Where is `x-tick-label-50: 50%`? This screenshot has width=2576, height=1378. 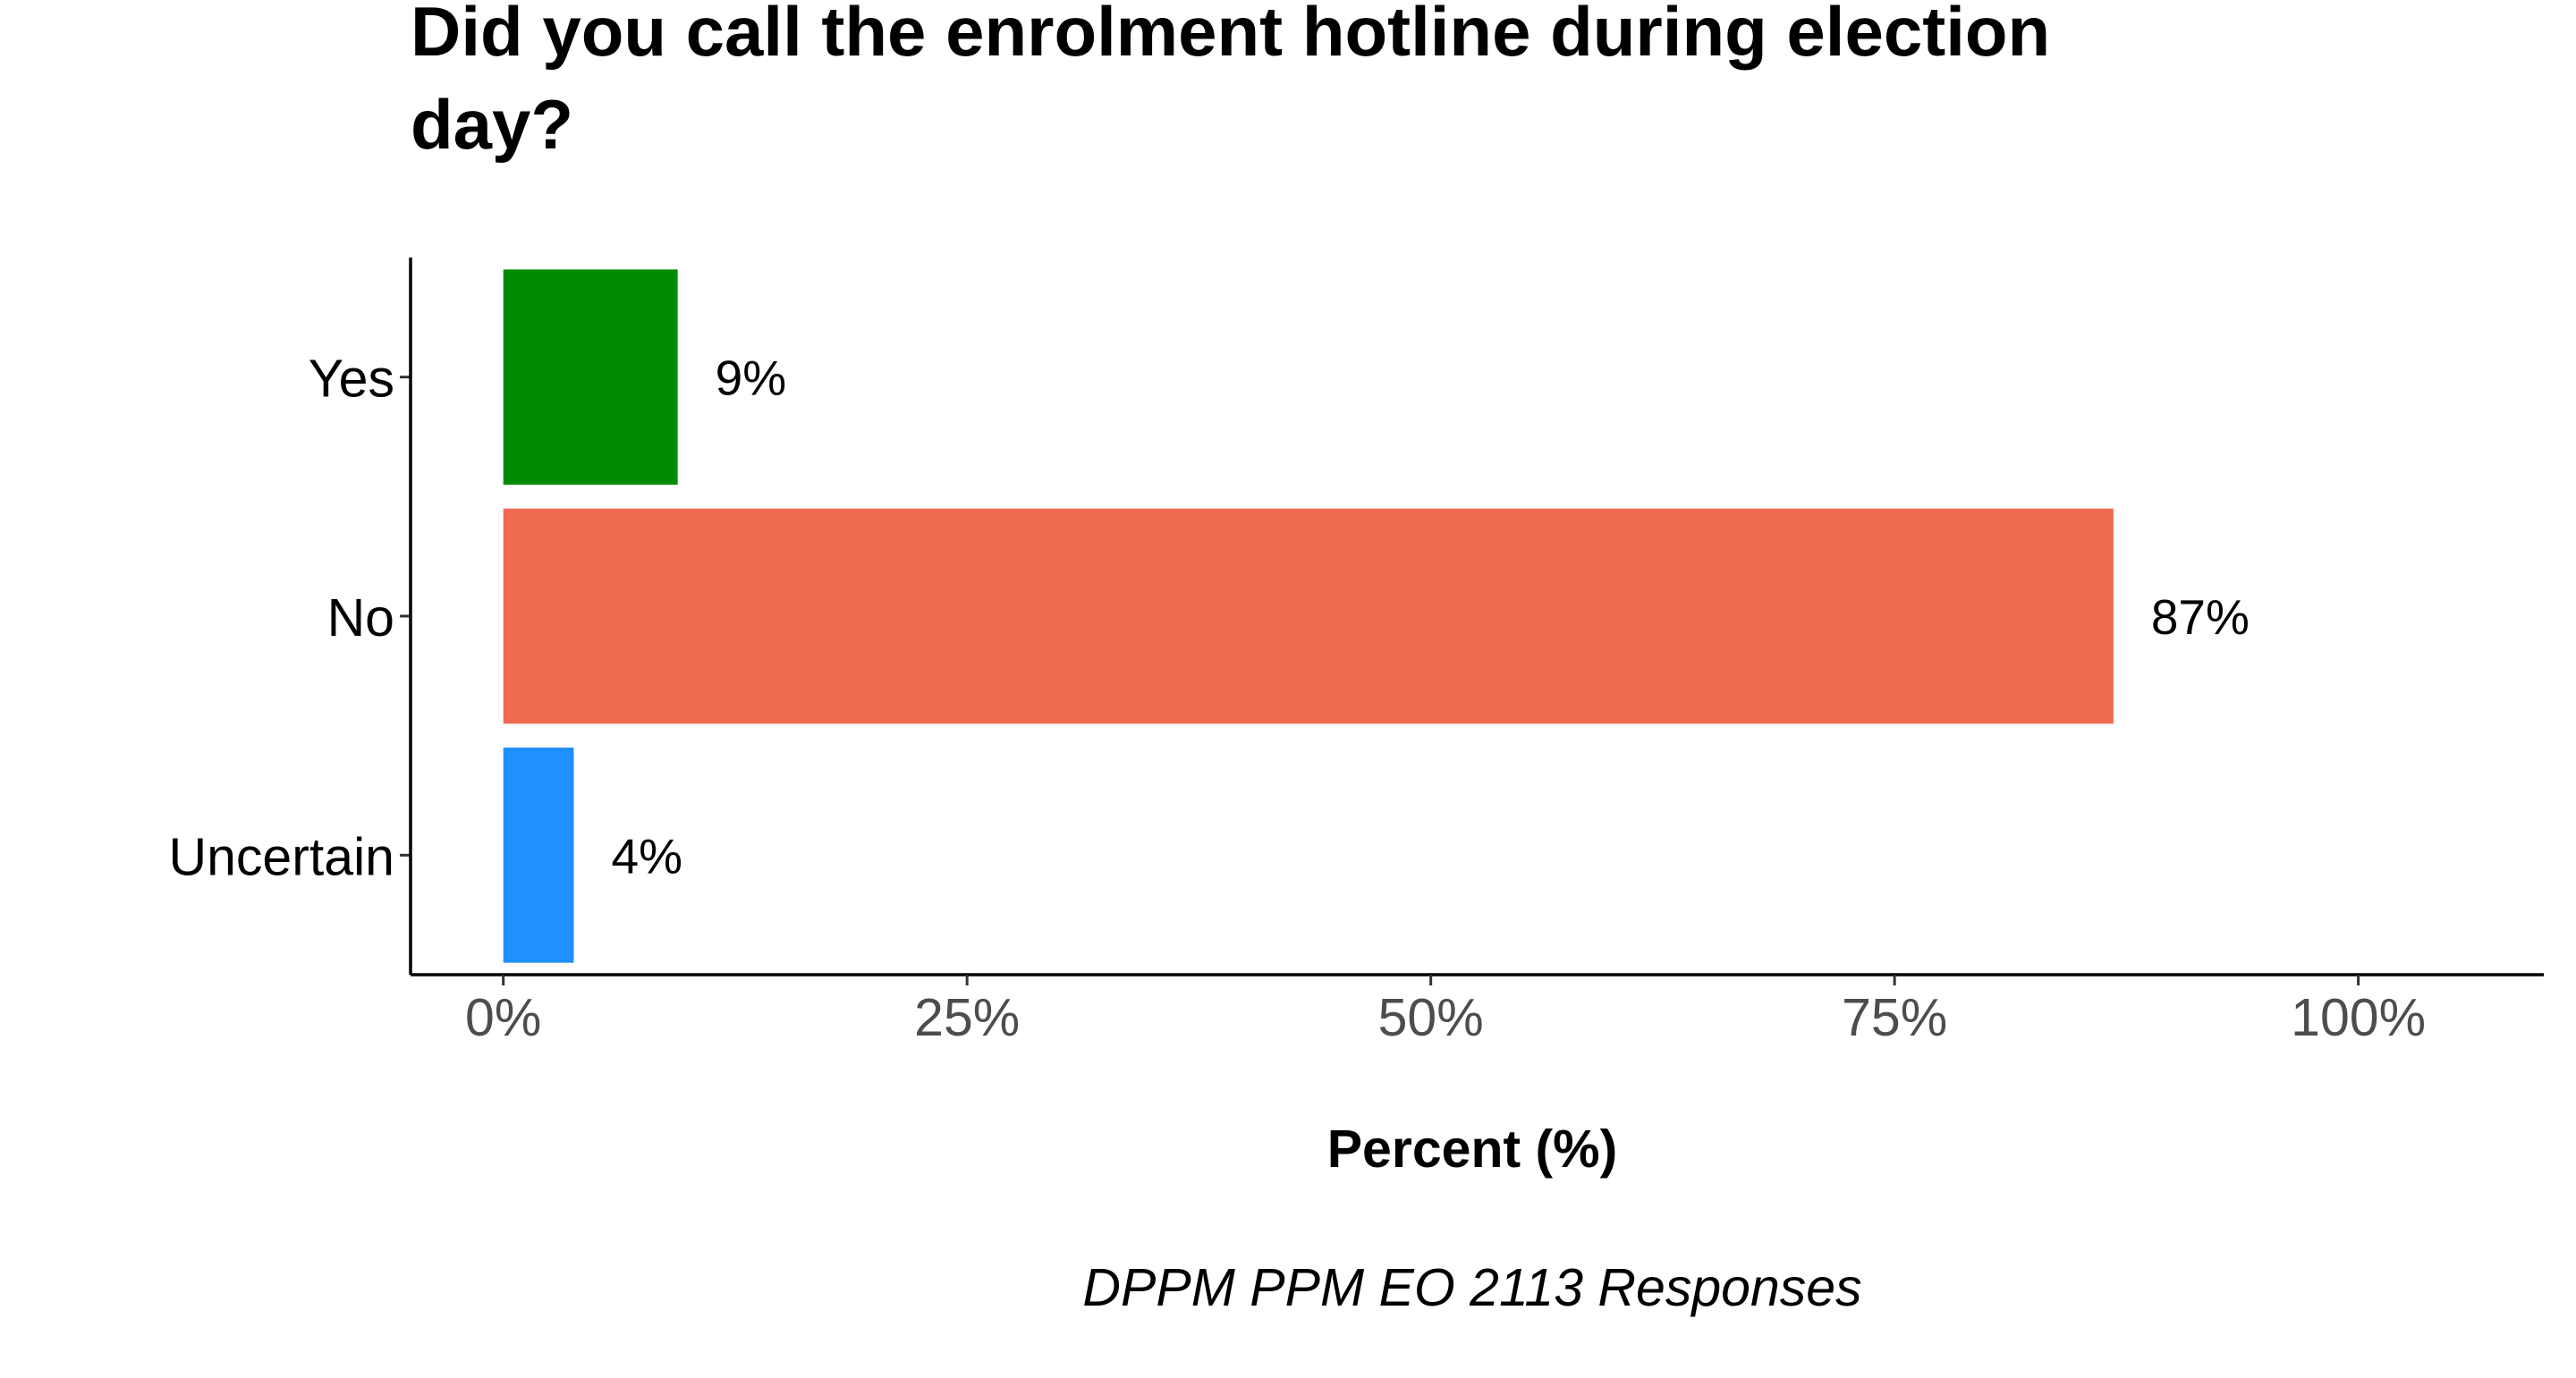
x-tick-label-50: 50% is located at coordinates (1431, 1017).